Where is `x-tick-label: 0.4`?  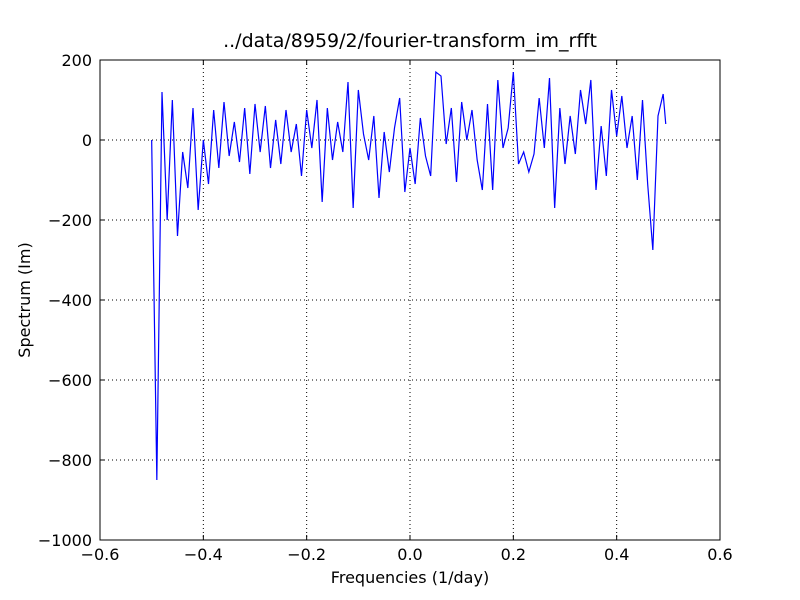 x-tick-label: 0.4 is located at coordinates (616, 554).